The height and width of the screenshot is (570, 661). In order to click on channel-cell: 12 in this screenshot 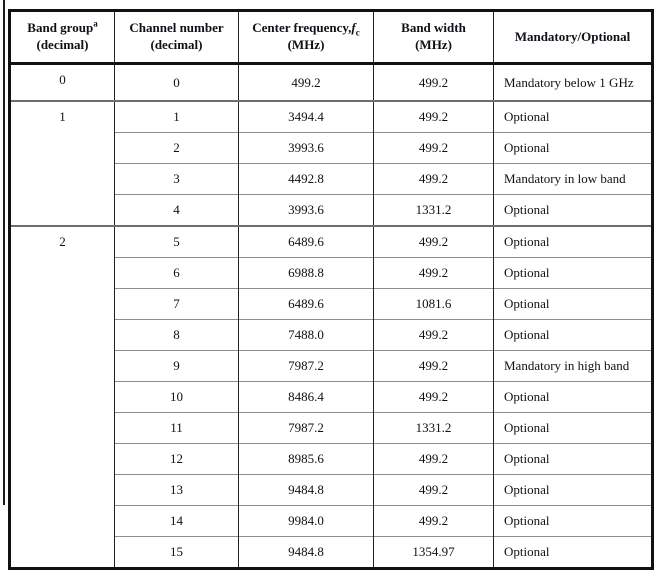, I will do `click(176, 459)`.